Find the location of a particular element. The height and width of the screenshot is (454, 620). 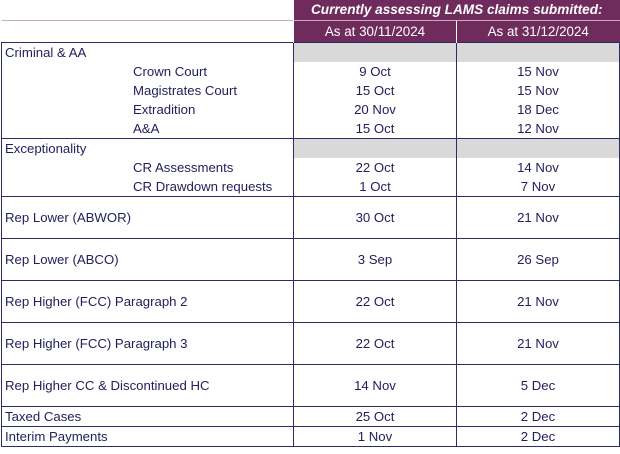

row-label: Rep Lower (ABWOR) is located at coordinates (147, 217).